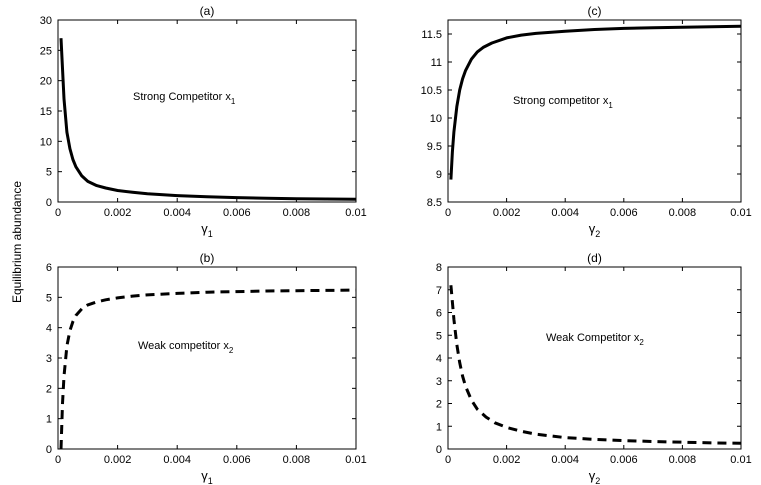  I want to click on shared-ylabel: Equilibrium abundance, so click(17, 242).